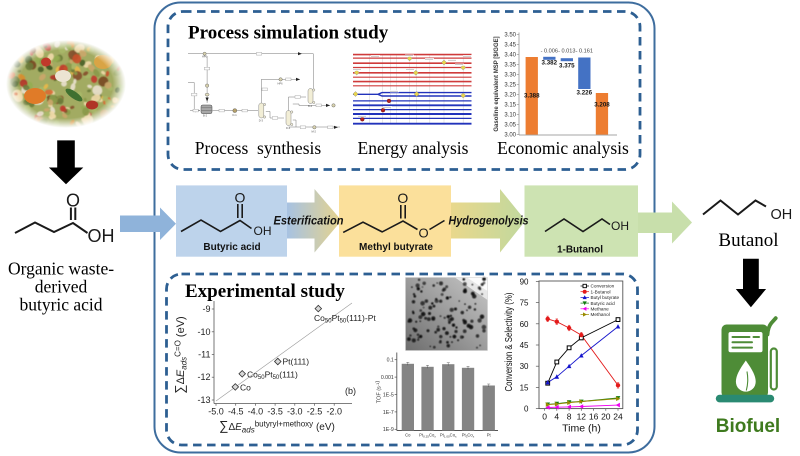 The width and height of the screenshot is (800, 456). Describe the element at coordinates (310, 106) in the screenshot. I see `svg-text: B-4` at that location.